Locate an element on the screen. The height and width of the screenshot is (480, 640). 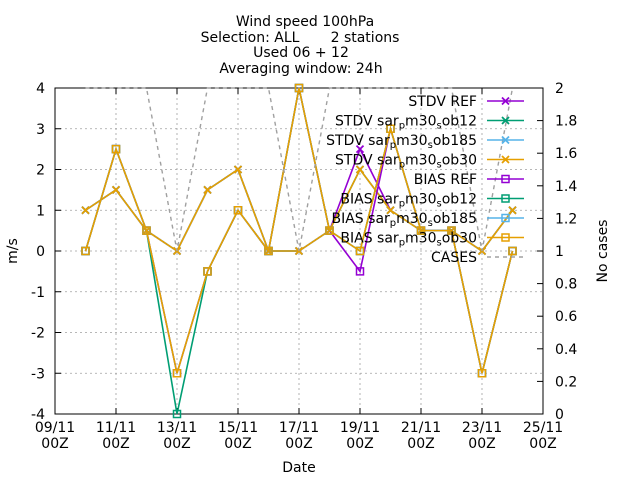
y2-tick-label: 1.2 is located at coordinates (566, 219).